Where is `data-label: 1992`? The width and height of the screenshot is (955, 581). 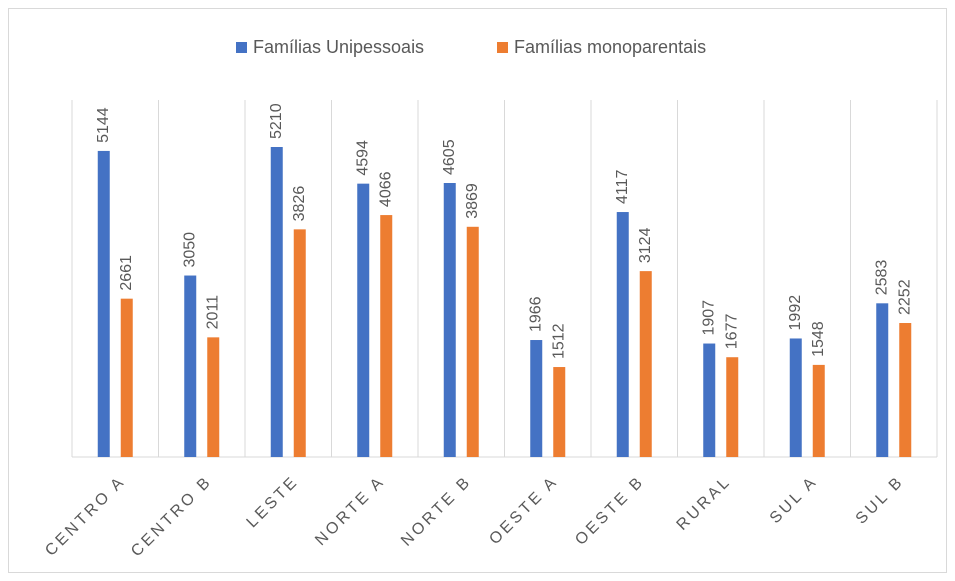 data-label: 1992 is located at coordinates (795, 313).